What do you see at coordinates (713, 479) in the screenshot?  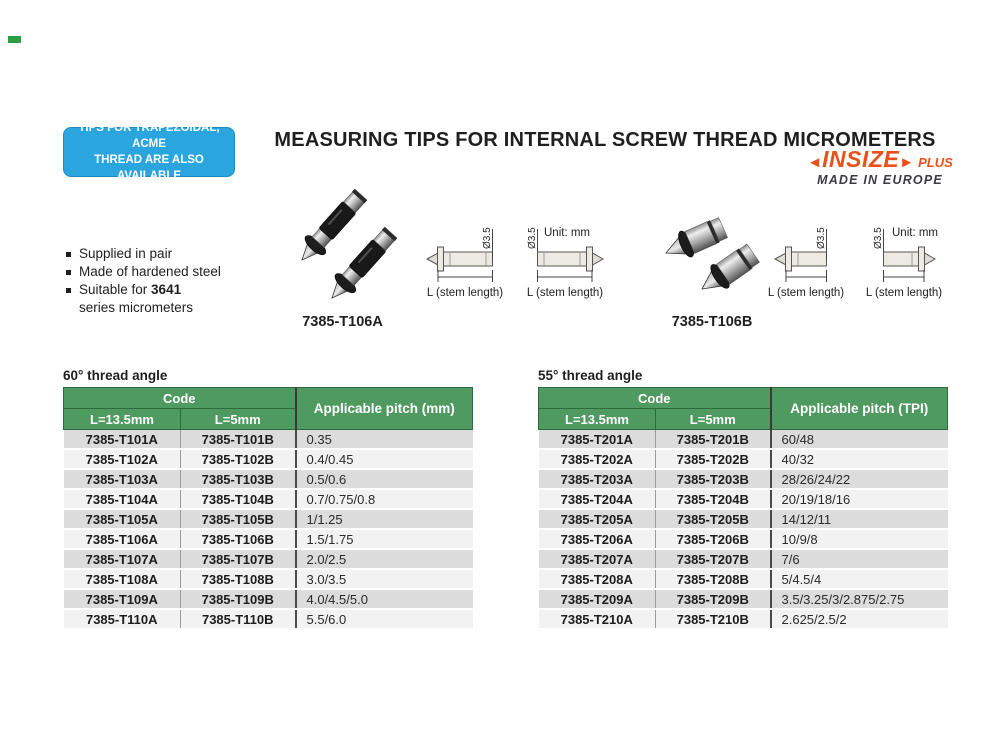 I see `code-b-cell: 7385-T203B` at bounding box center [713, 479].